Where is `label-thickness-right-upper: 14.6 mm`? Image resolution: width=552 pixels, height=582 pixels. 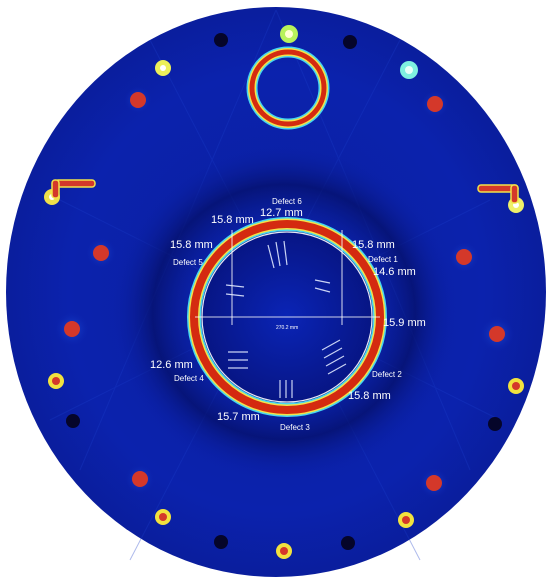
label-thickness-right-upper: 14.6 mm is located at coordinates (394, 272).